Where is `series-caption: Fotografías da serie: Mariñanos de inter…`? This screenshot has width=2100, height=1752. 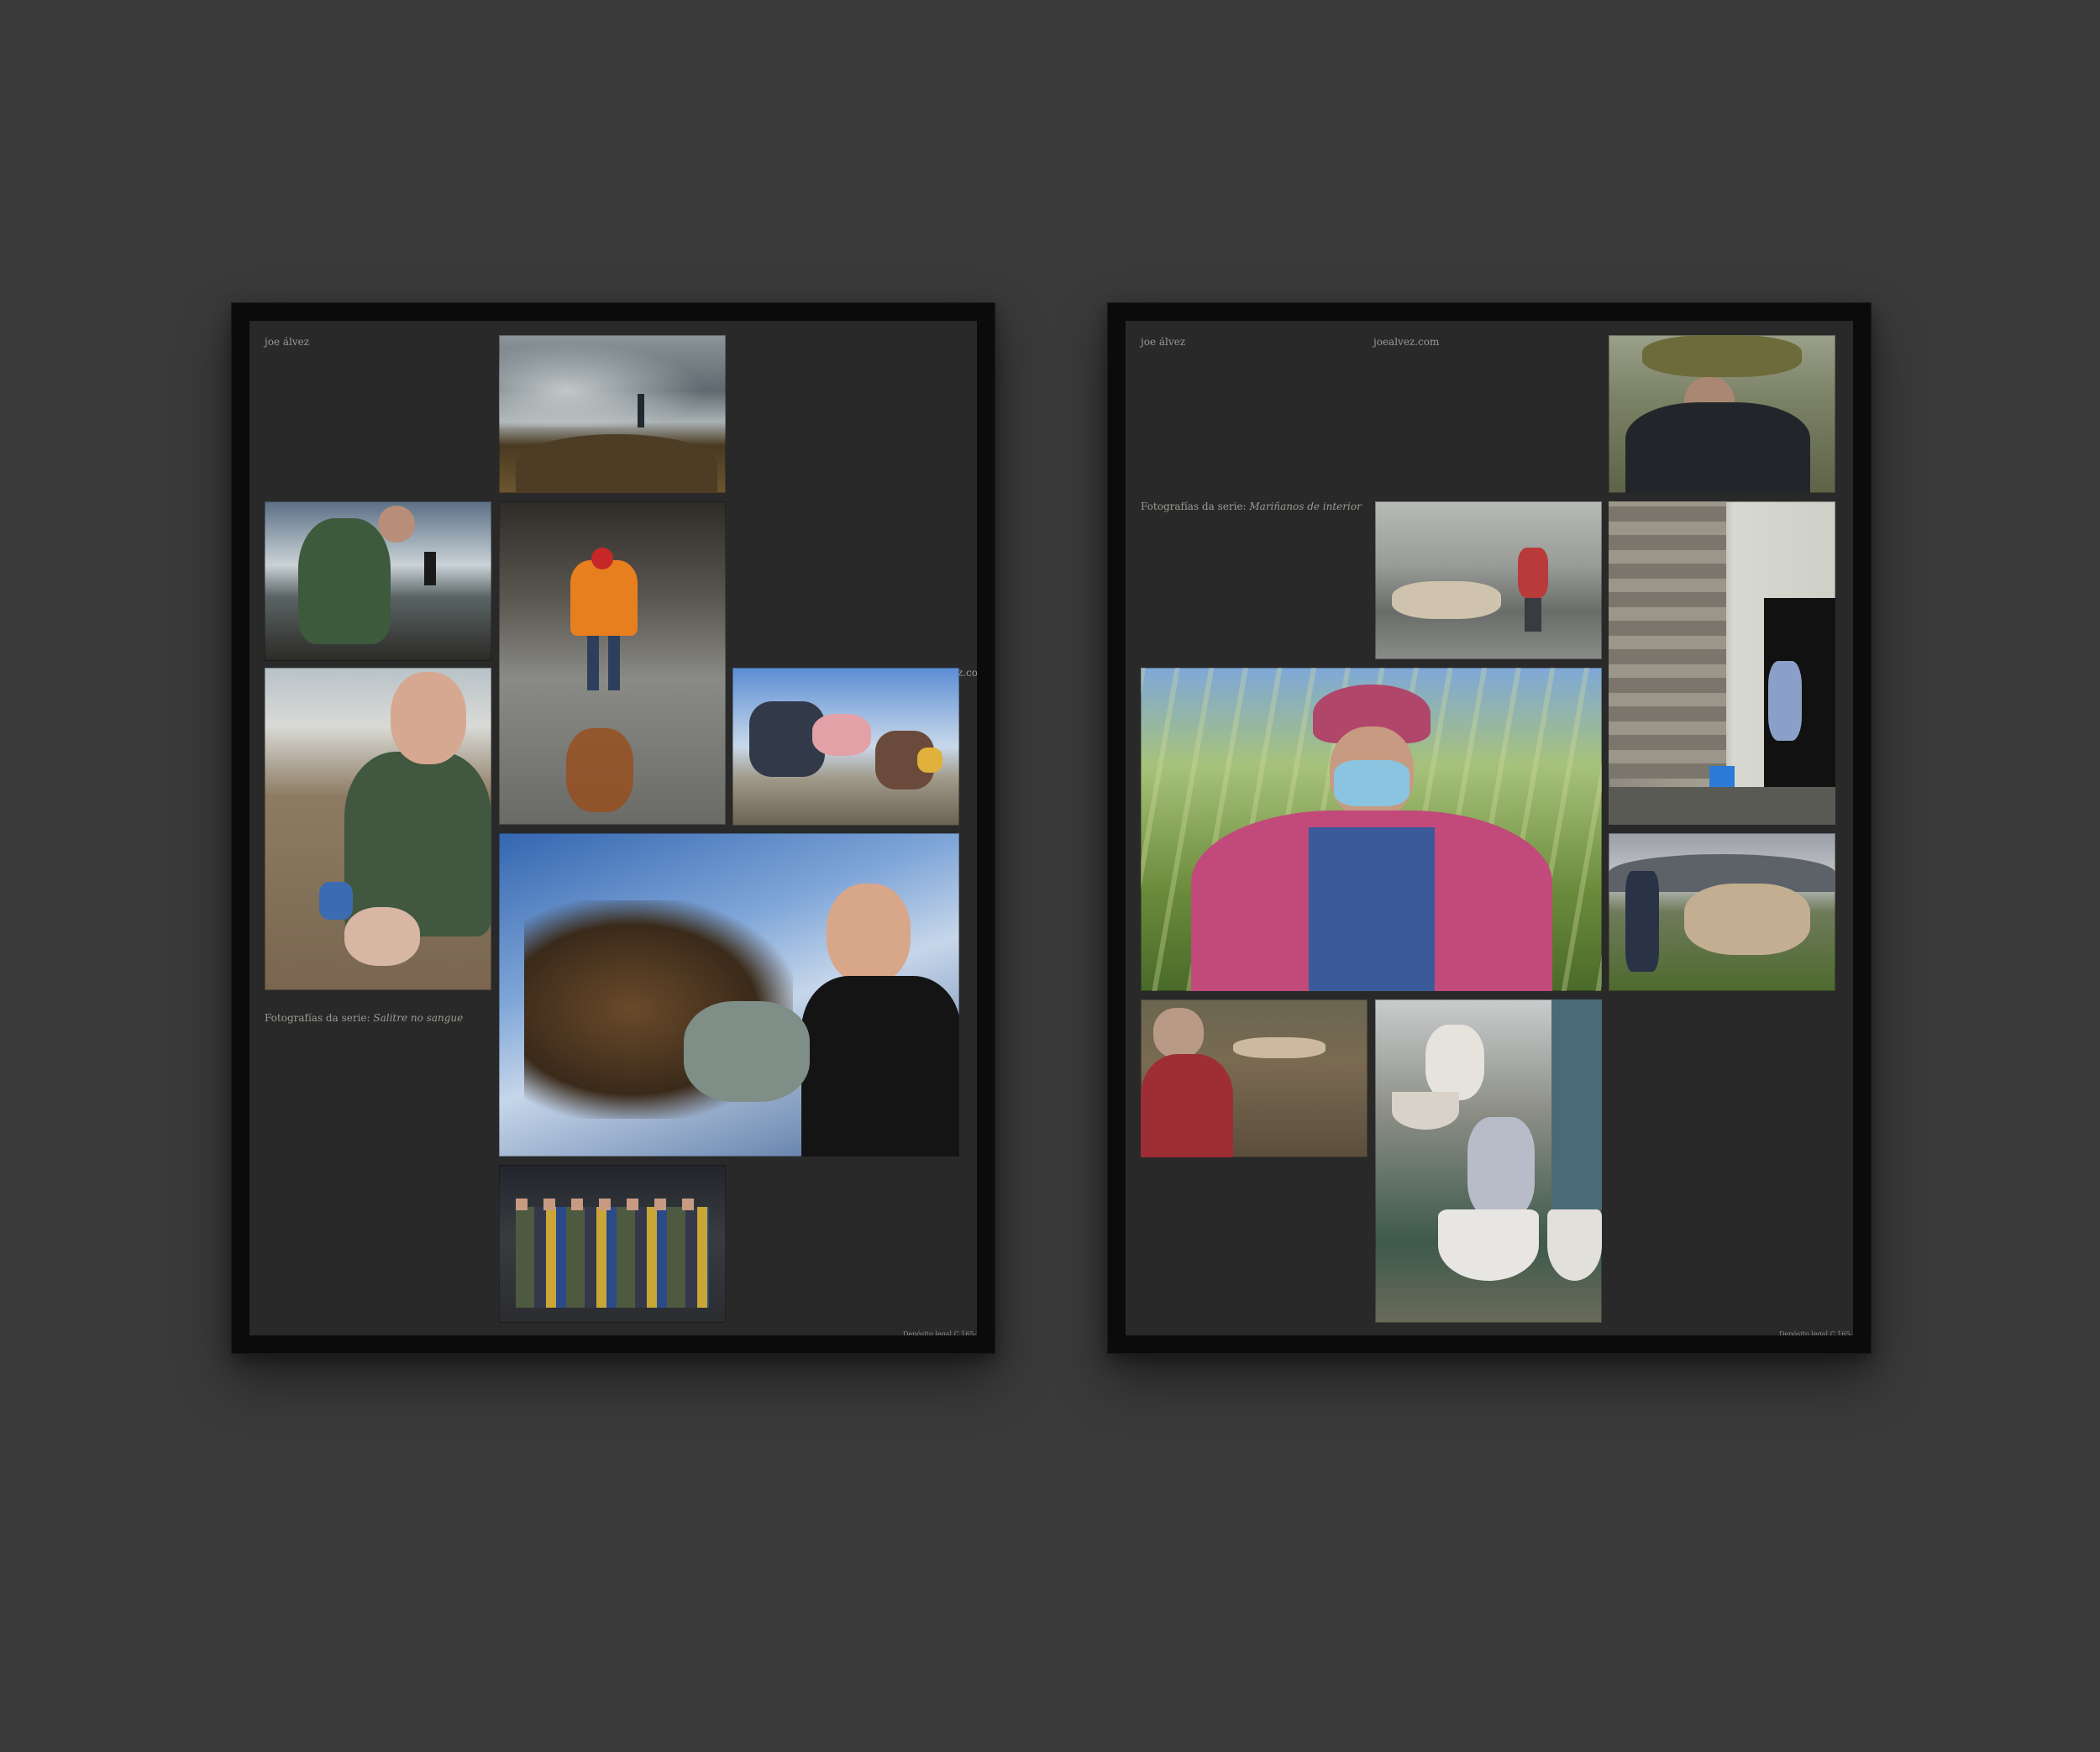 series-caption: Fotografías da serie: Mariñanos de inter… is located at coordinates (1251, 507).